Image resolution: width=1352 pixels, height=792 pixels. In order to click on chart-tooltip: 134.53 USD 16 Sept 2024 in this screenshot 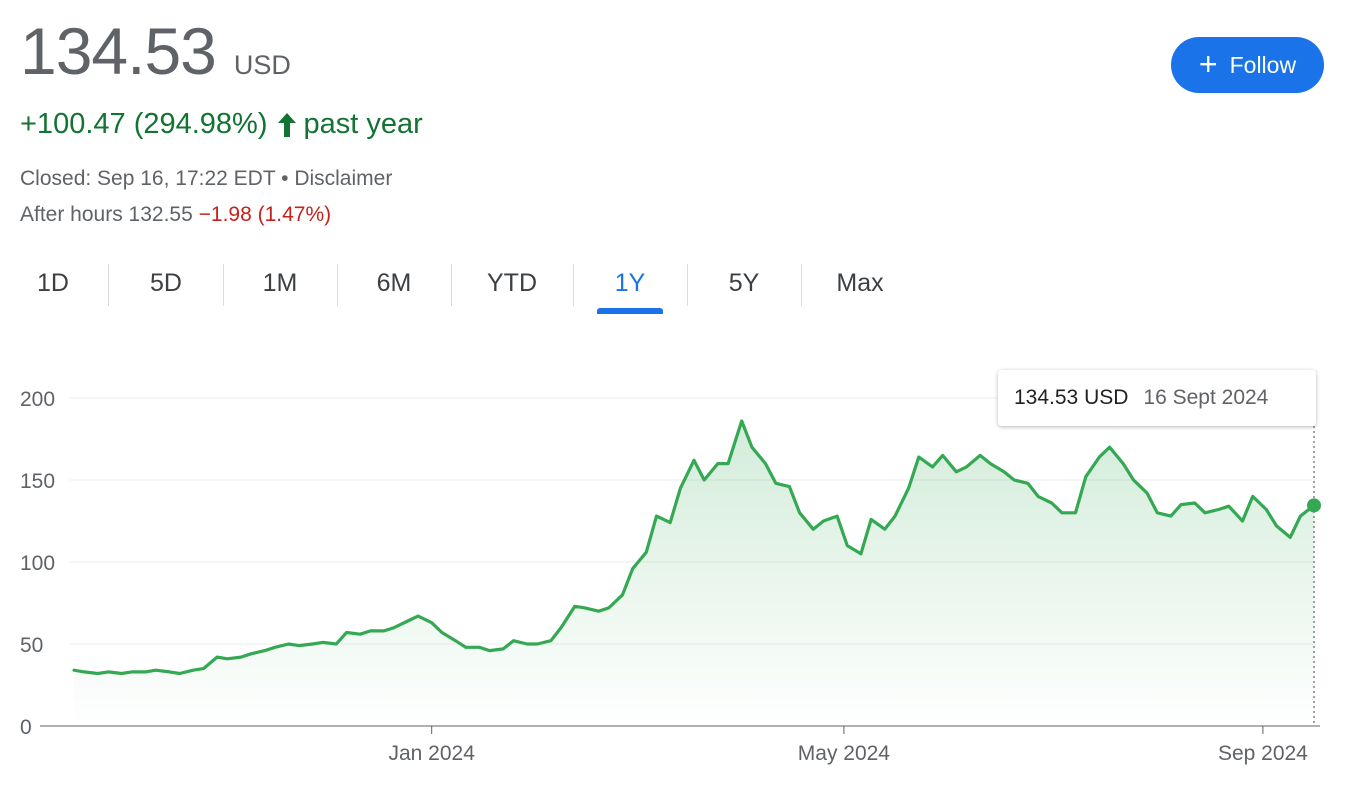, I will do `click(1157, 398)`.